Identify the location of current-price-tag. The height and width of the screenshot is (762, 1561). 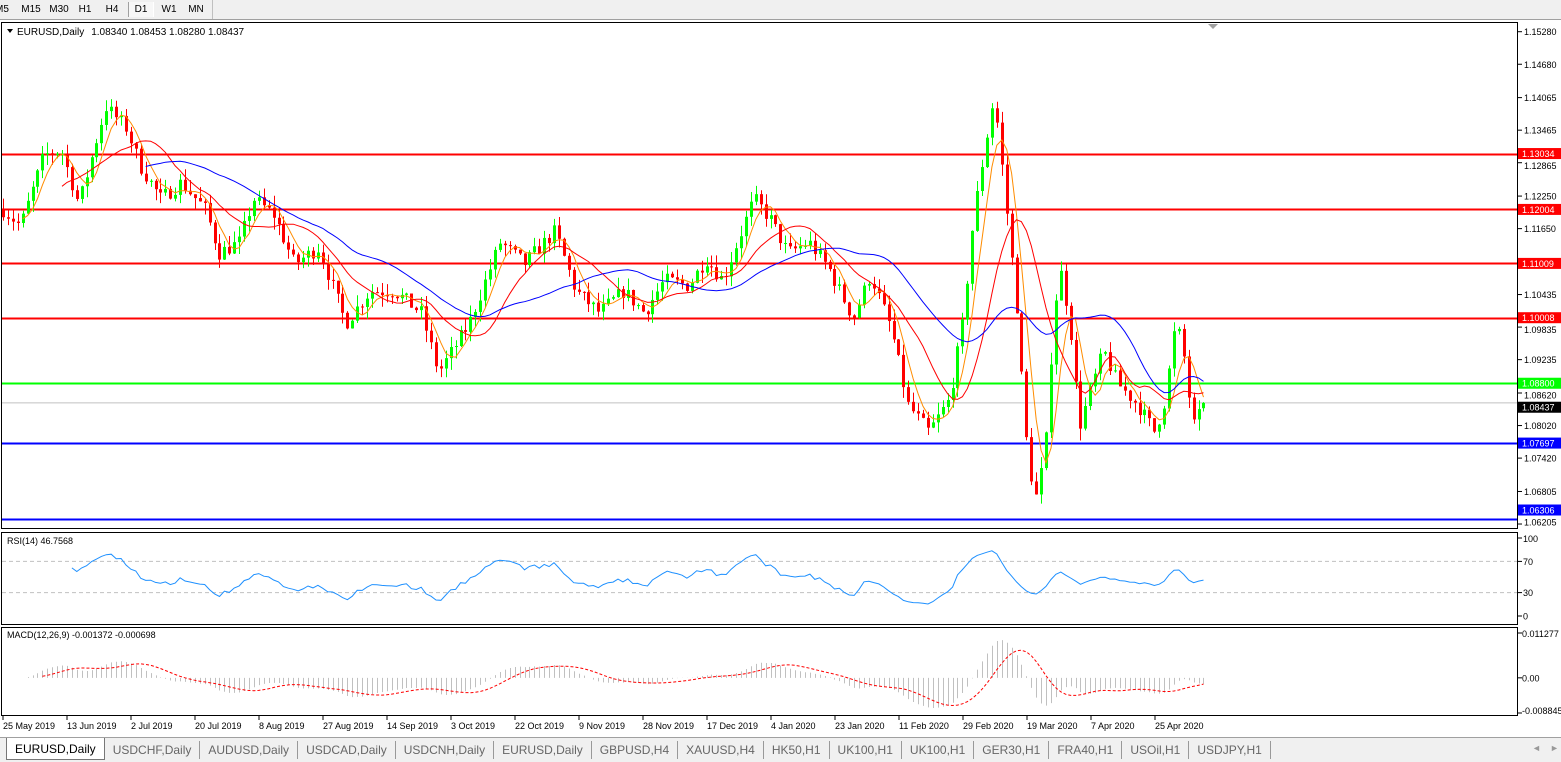
(1539, 407).